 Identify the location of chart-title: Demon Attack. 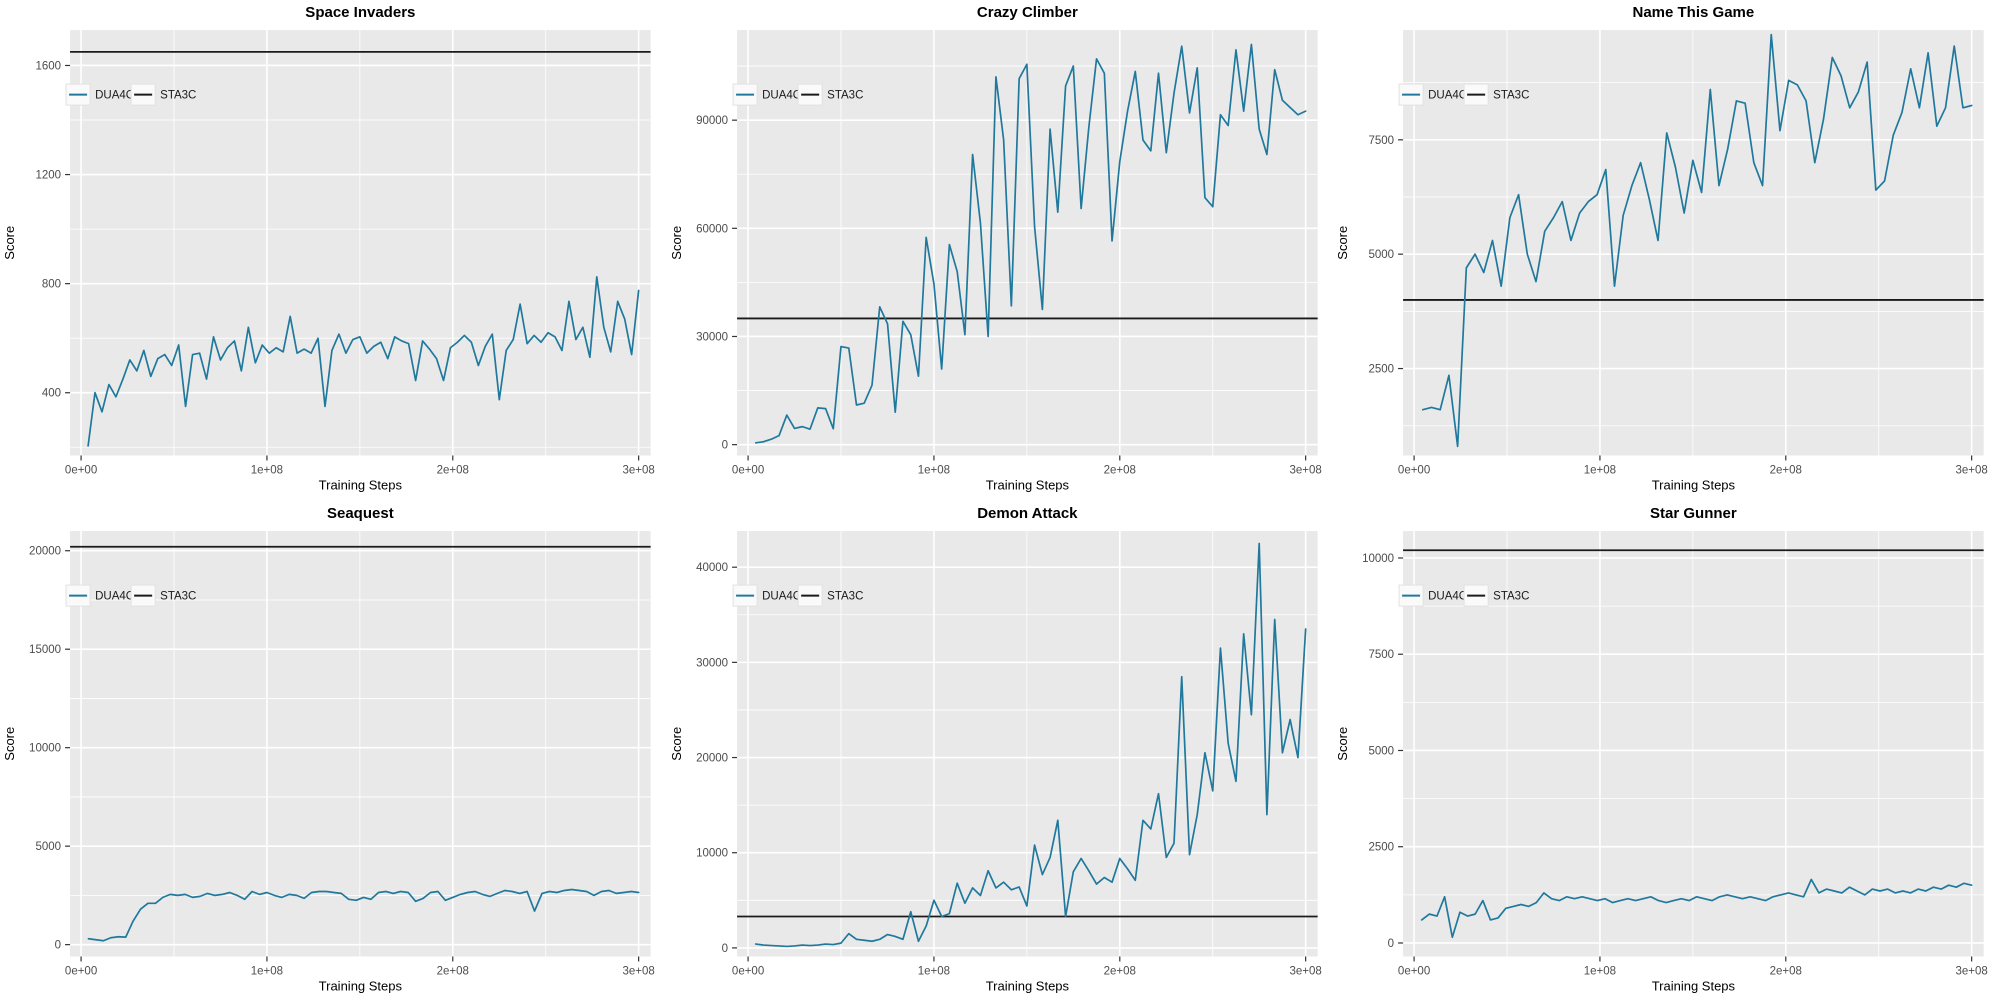
(1027, 513).